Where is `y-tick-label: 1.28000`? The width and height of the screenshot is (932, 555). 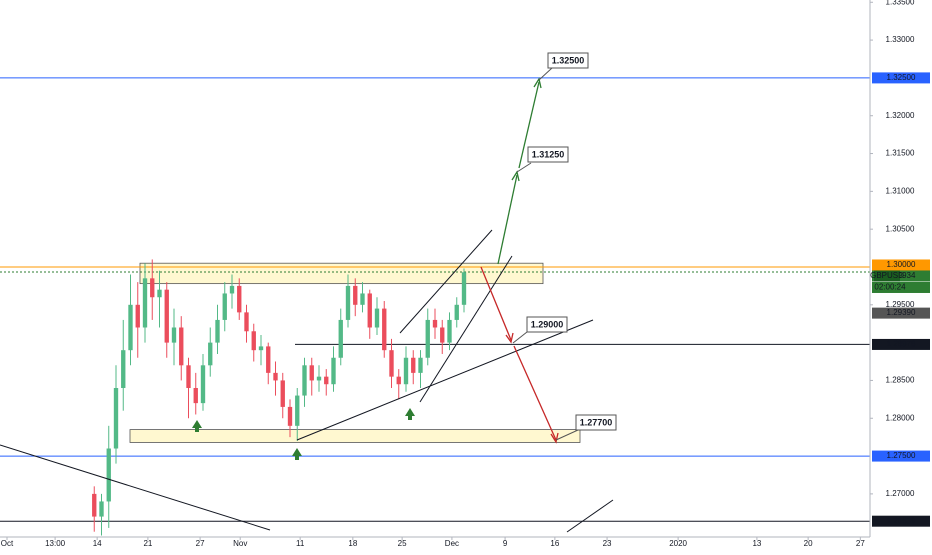 y-tick-label: 1.28000 is located at coordinates (900, 417).